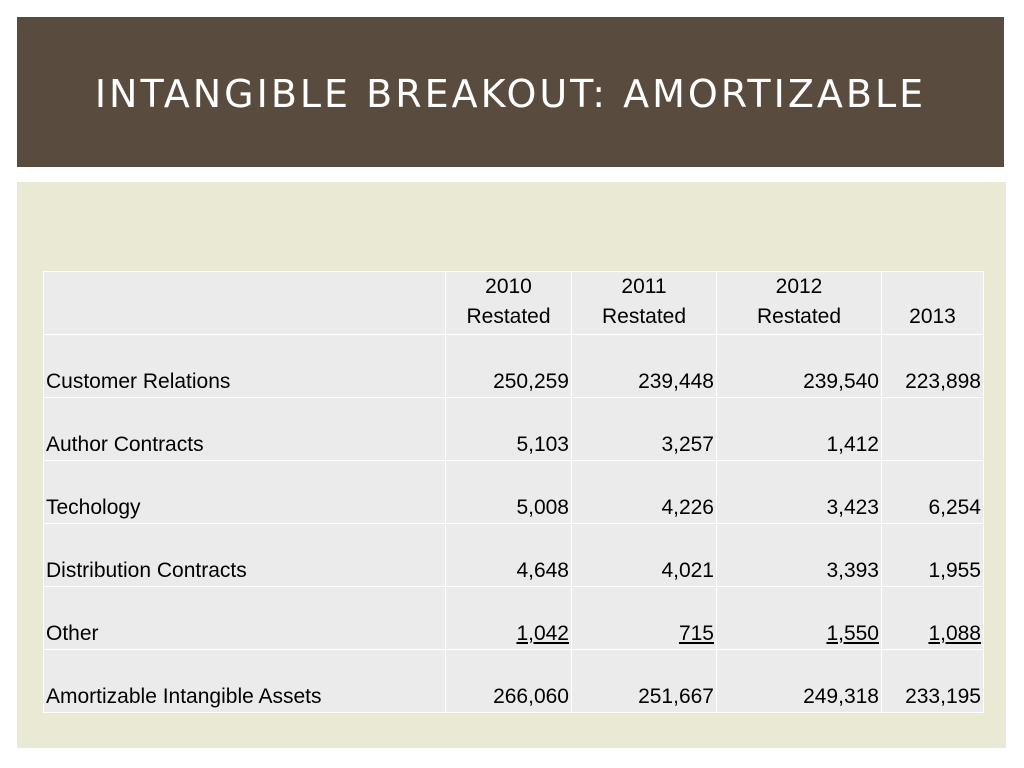 This screenshot has height=768, width=1024. I want to click on header-cell-2013: 2013, so click(932, 303).